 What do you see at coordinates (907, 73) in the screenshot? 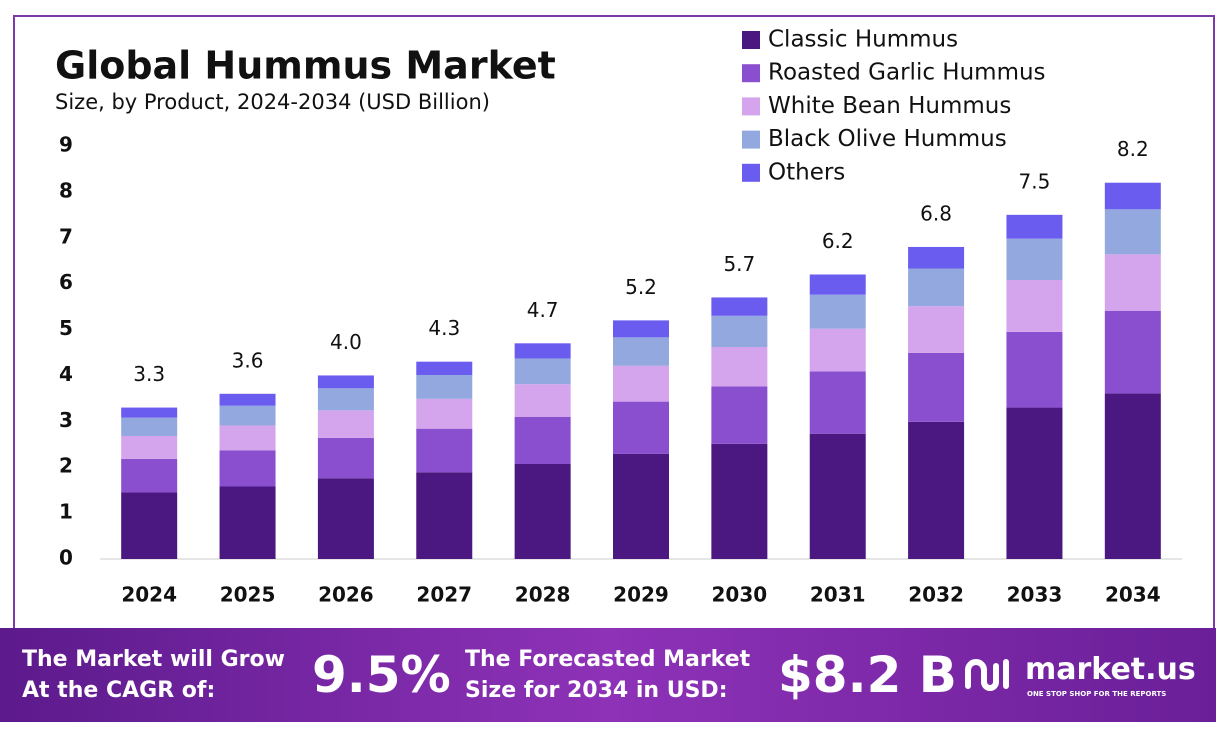
I see `legend-label: Roasted Garlic Hummus` at bounding box center [907, 73].